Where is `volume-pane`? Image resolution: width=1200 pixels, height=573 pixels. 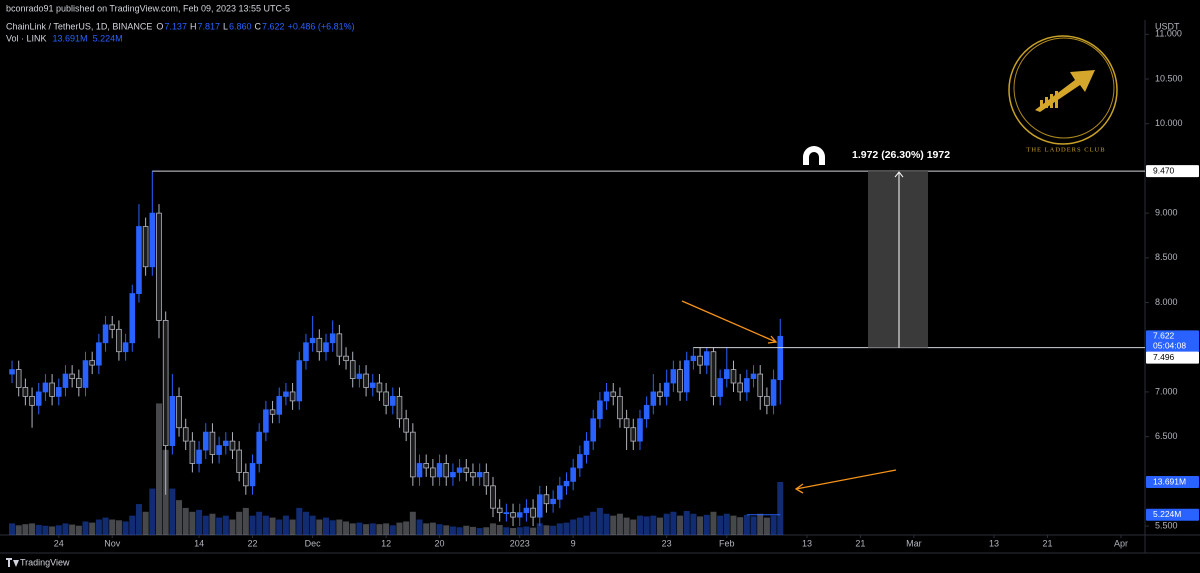 volume-pane is located at coordinates (396, 469).